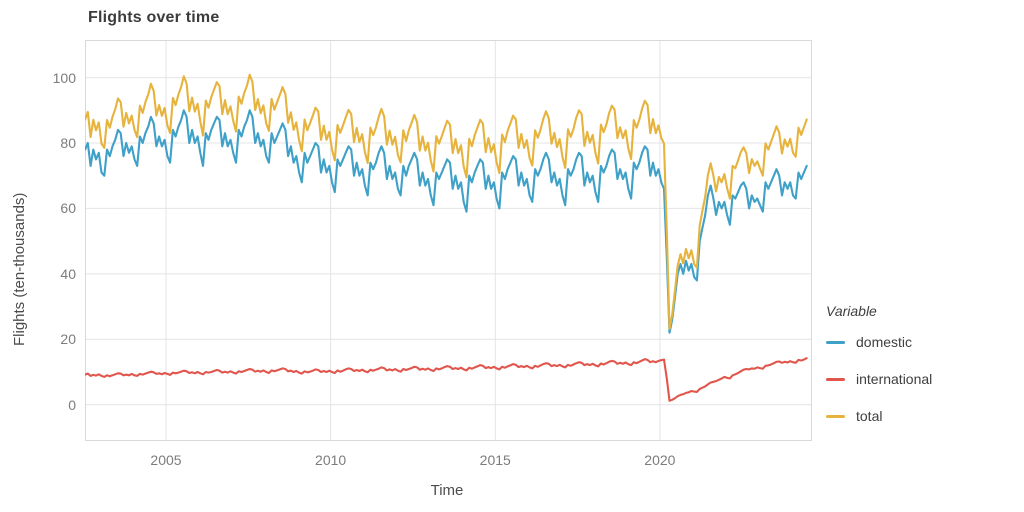 The width and height of the screenshot is (1024, 512). I want to click on series-international, so click(446, 379).